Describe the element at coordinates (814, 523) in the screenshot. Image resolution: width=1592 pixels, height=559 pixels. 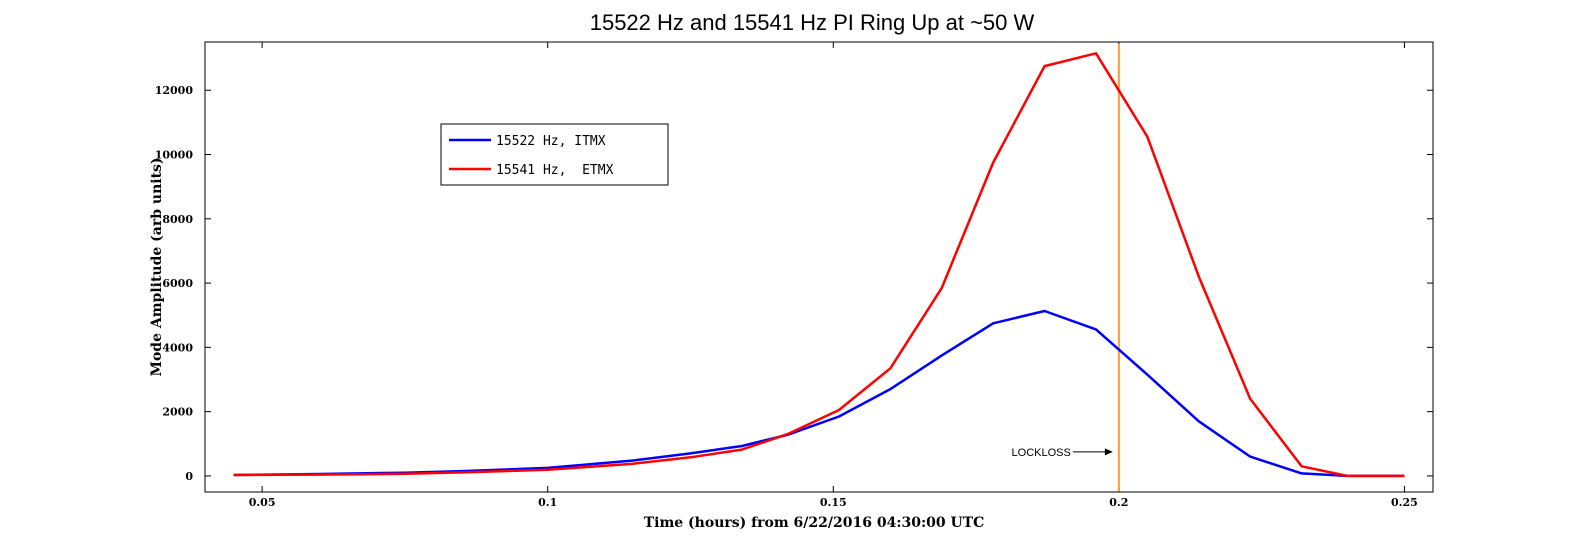
I see `x-axis-label: Time (hours) from 6/22/2016 04:30:00 UTC` at that location.